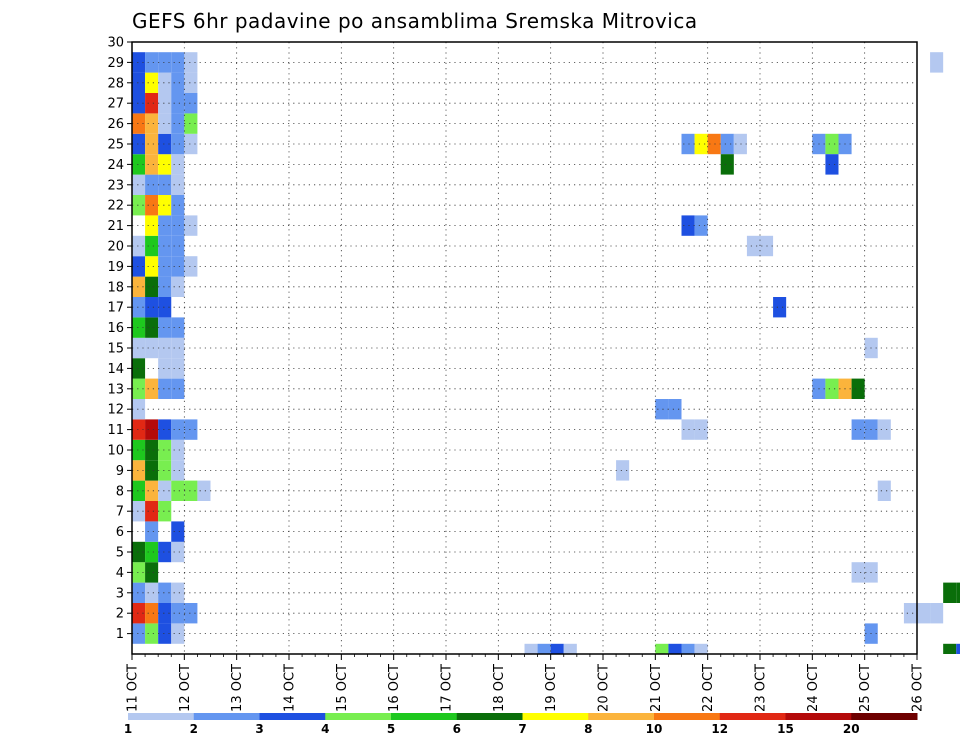  What do you see at coordinates (588, 729) in the screenshot?
I see `colorbar-label: 8` at bounding box center [588, 729].